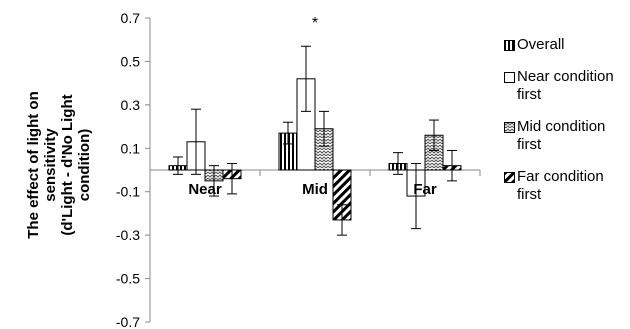  What do you see at coordinates (561, 135) in the screenshot?
I see `legend-label: Mid condition first` at bounding box center [561, 135].